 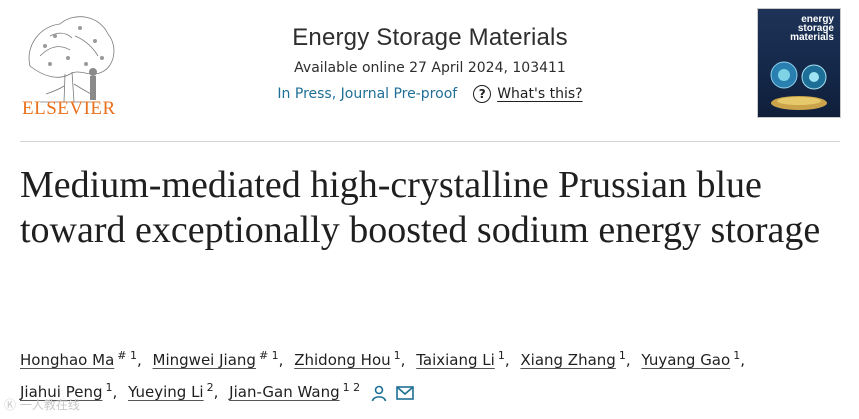 I want to click on author-name: Yuyang Gao, so click(x=686, y=360).